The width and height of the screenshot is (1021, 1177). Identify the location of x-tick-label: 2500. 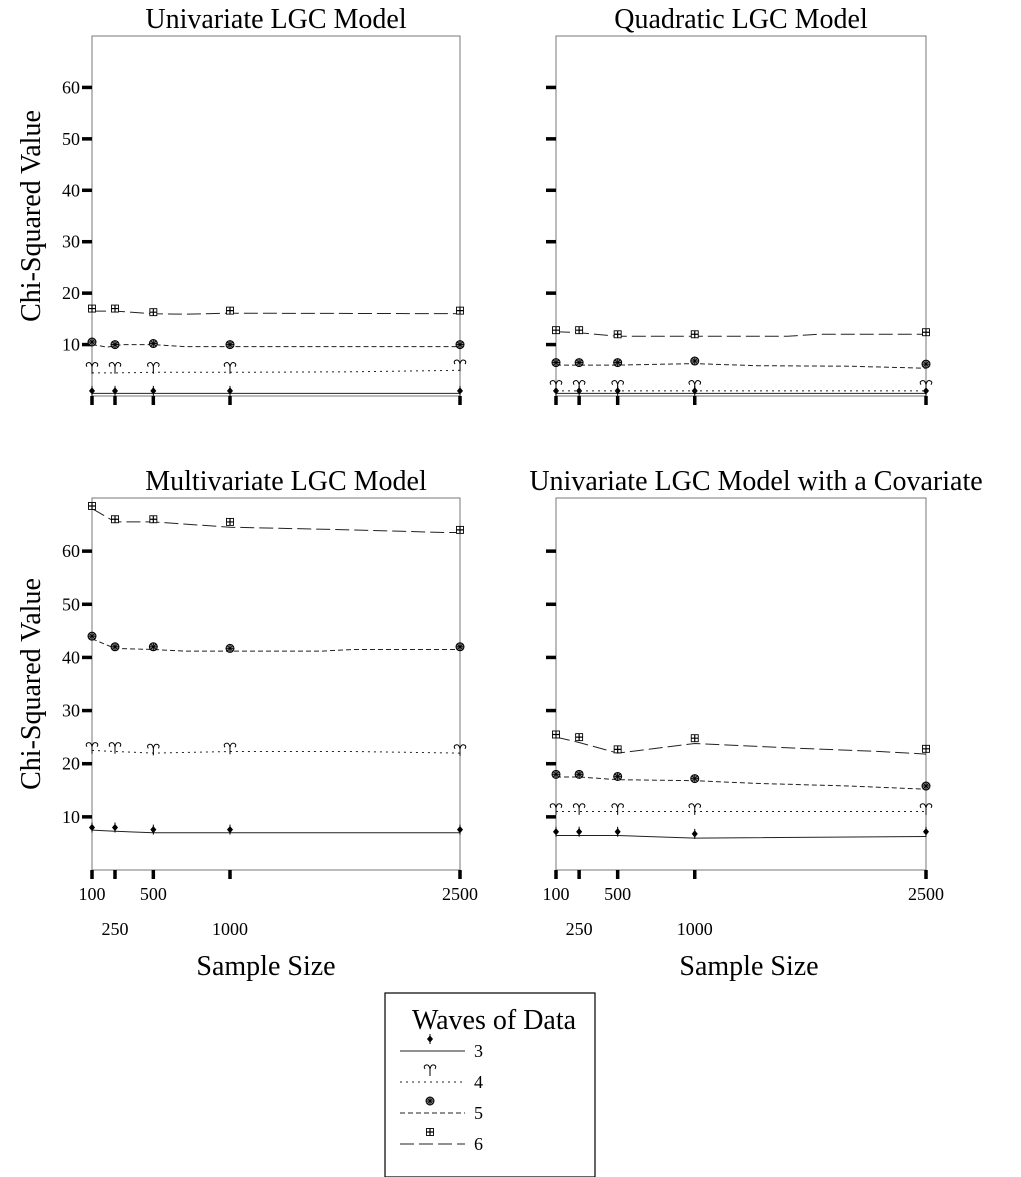
(926, 894).